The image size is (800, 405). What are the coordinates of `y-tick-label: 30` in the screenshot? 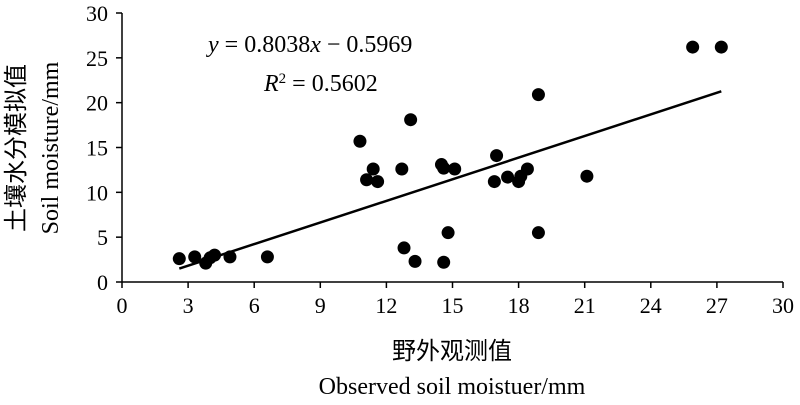 It's located at (97, 13).